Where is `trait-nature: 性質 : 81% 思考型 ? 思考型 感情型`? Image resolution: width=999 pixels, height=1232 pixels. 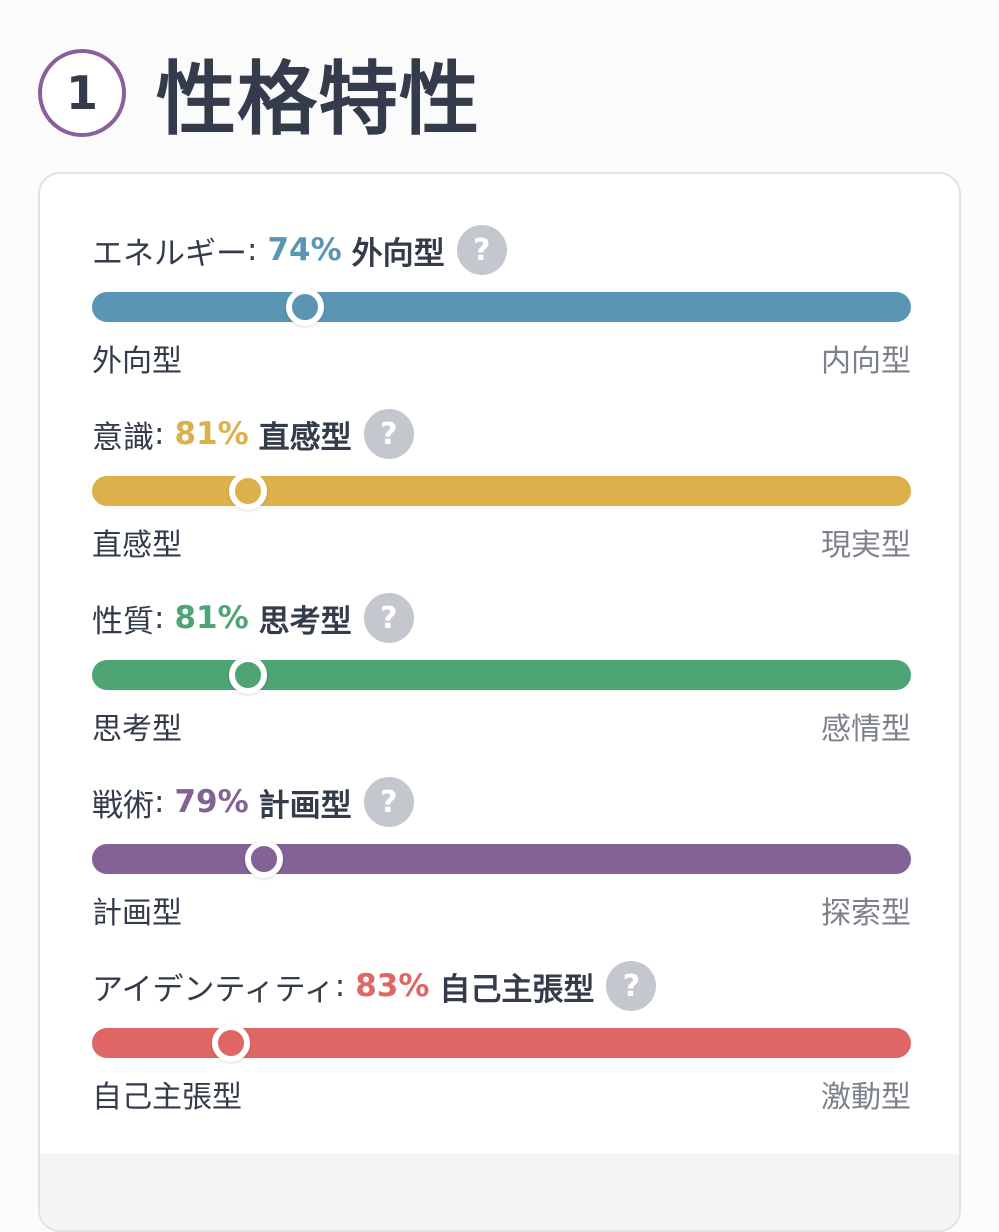
trait-nature: 性質 : 81% 思考型 ? 思考型 感情型 is located at coordinates (501, 670).